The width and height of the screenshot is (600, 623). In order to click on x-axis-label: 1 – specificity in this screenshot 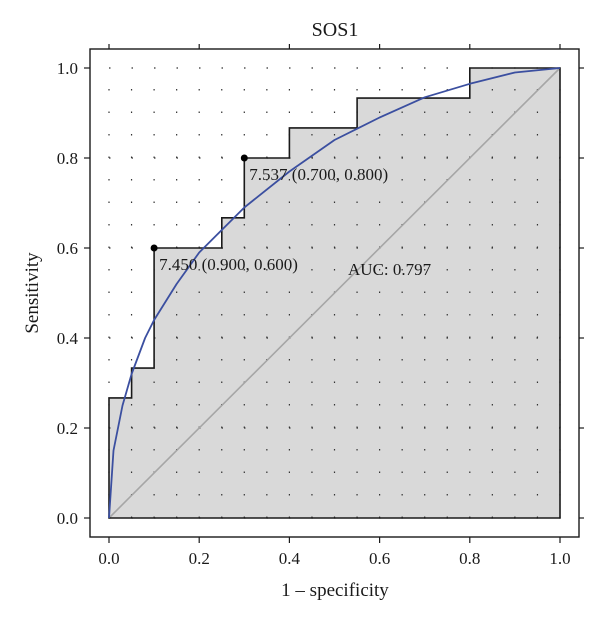, I will do `click(335, 590)`.